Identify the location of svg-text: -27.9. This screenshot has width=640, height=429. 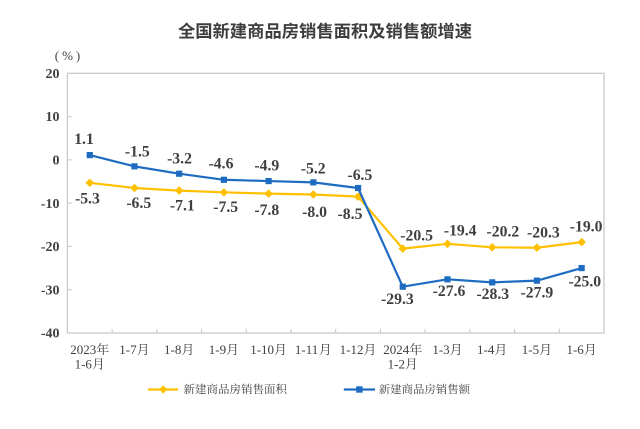
(537, 292).